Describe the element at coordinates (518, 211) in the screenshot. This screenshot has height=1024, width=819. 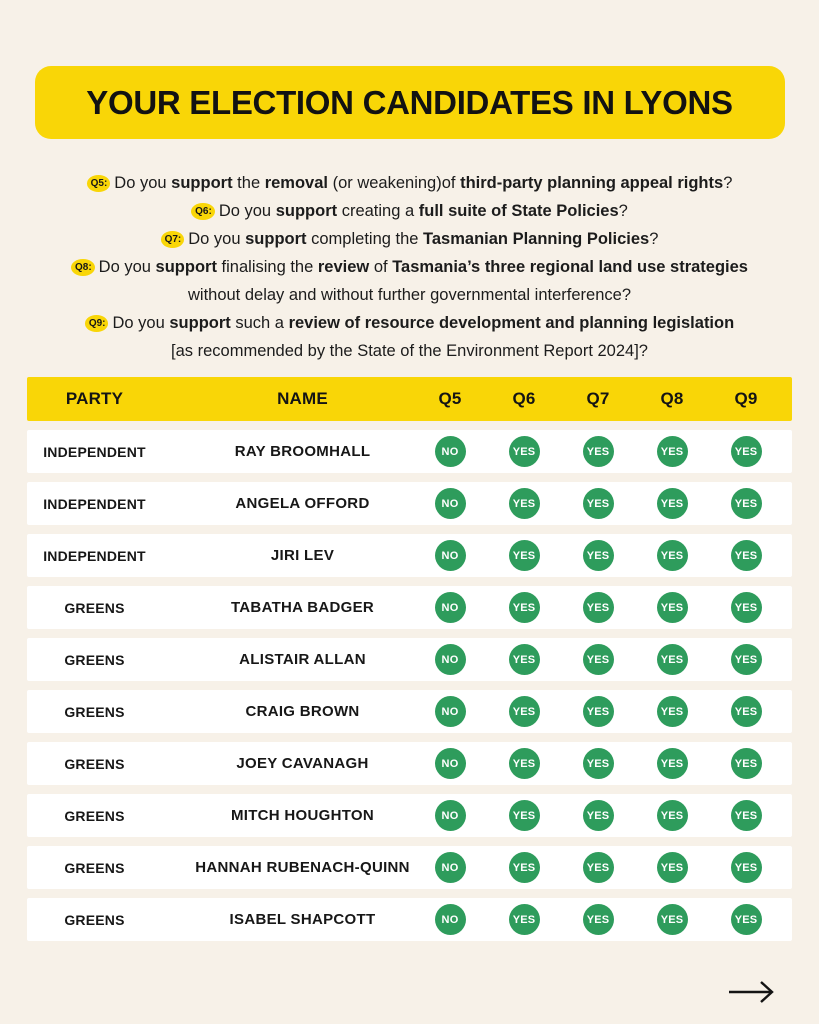
I see `question-text-bold: full suite of State Policies` at that location.